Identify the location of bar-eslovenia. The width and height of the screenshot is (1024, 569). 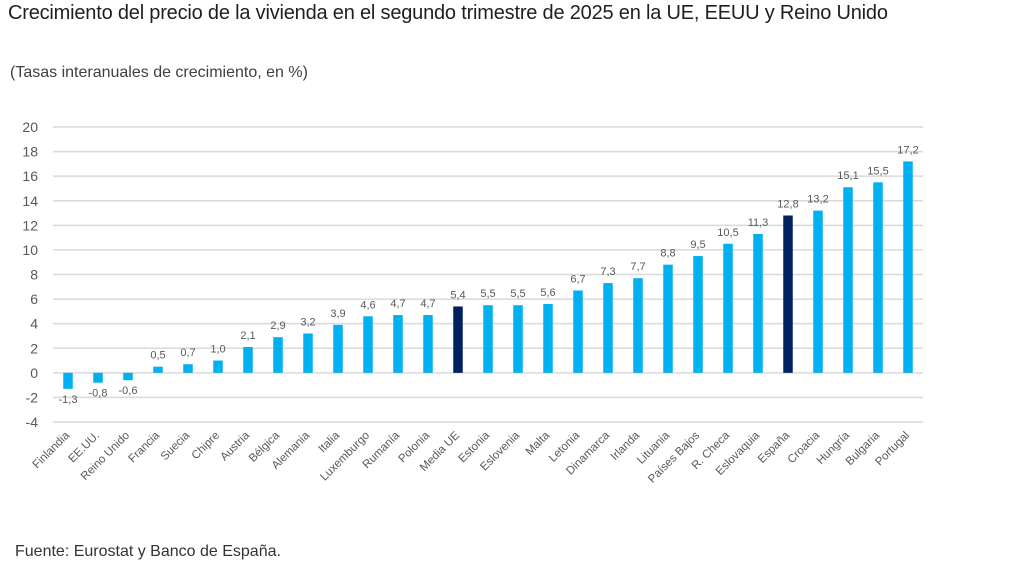
(518, 339).